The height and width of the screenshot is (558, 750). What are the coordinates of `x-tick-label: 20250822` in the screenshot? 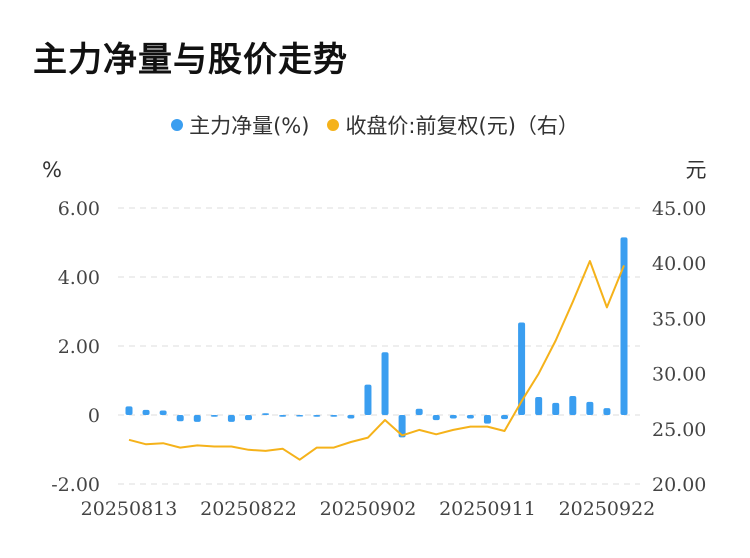 It's located at (248, 509).